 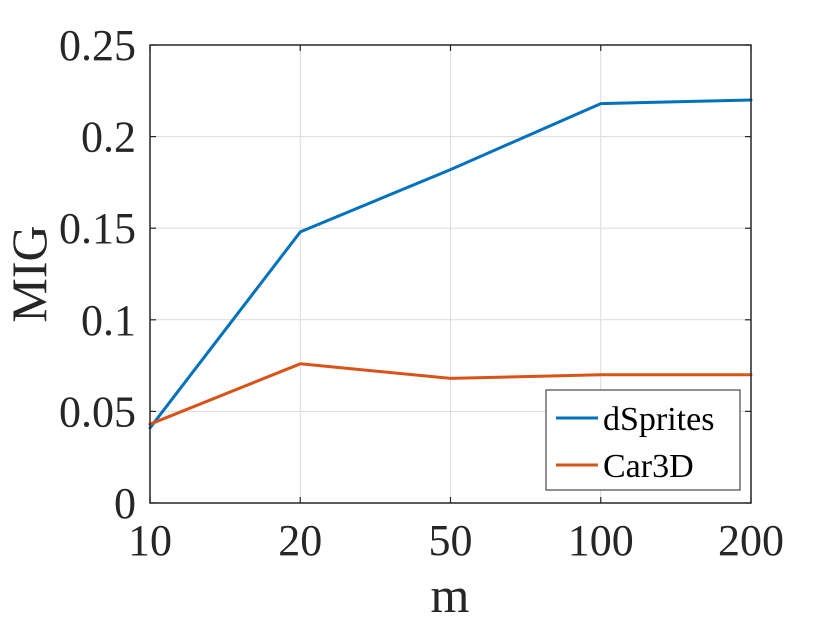 What do you see at coordinates (658, 419) in the screenshot?
I see `legend-label: dSprites` at bounding box center [658, 419].